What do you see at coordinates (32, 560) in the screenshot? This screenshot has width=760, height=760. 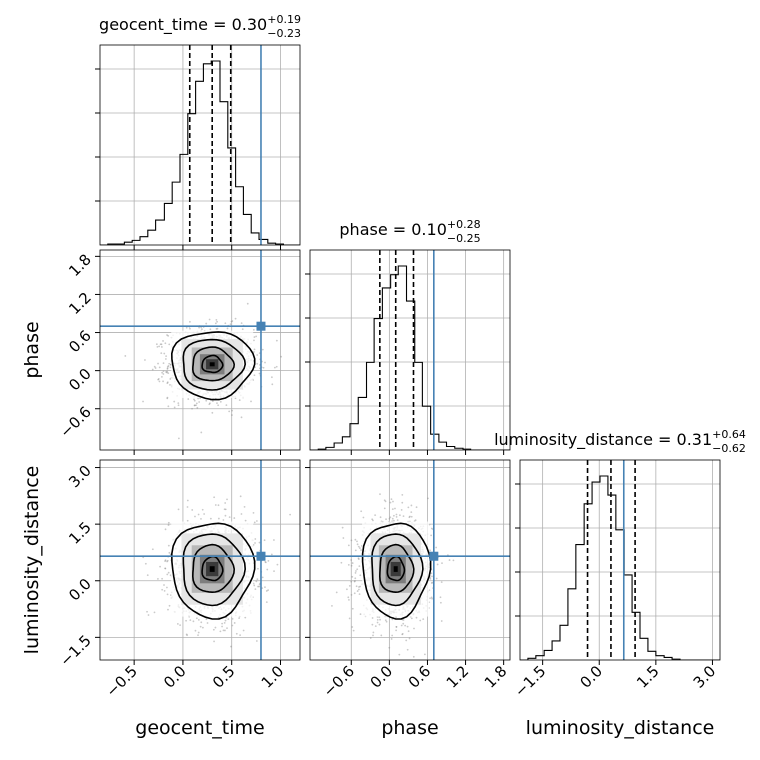 I see `y-axis-label-luminosity_distance: luminosity_distance` at bounding box center [32, 560].